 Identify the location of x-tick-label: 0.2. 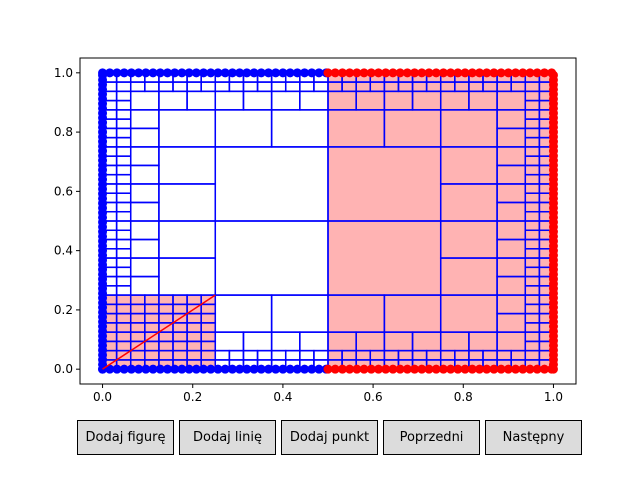
(192, 397).